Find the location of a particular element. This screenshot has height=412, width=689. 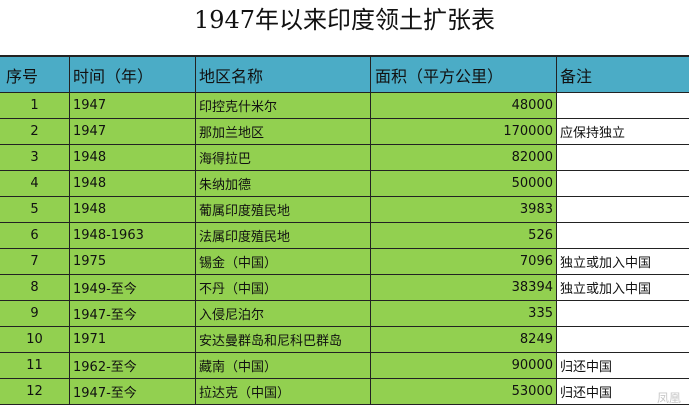

cell-no: 11 is located at coordinates (35, 366).